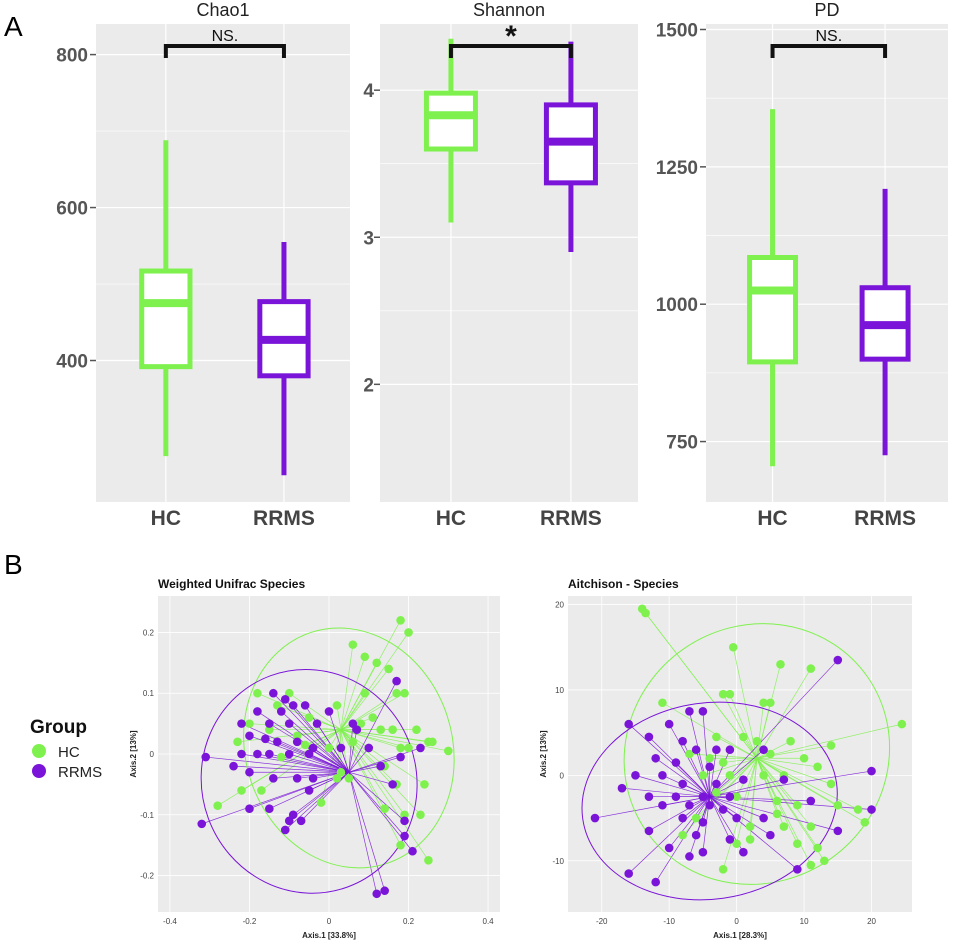 Image resolution: width=960 pixels, height=940 pixels. I want to click on y-tick-label: 10, so click(559, 690).